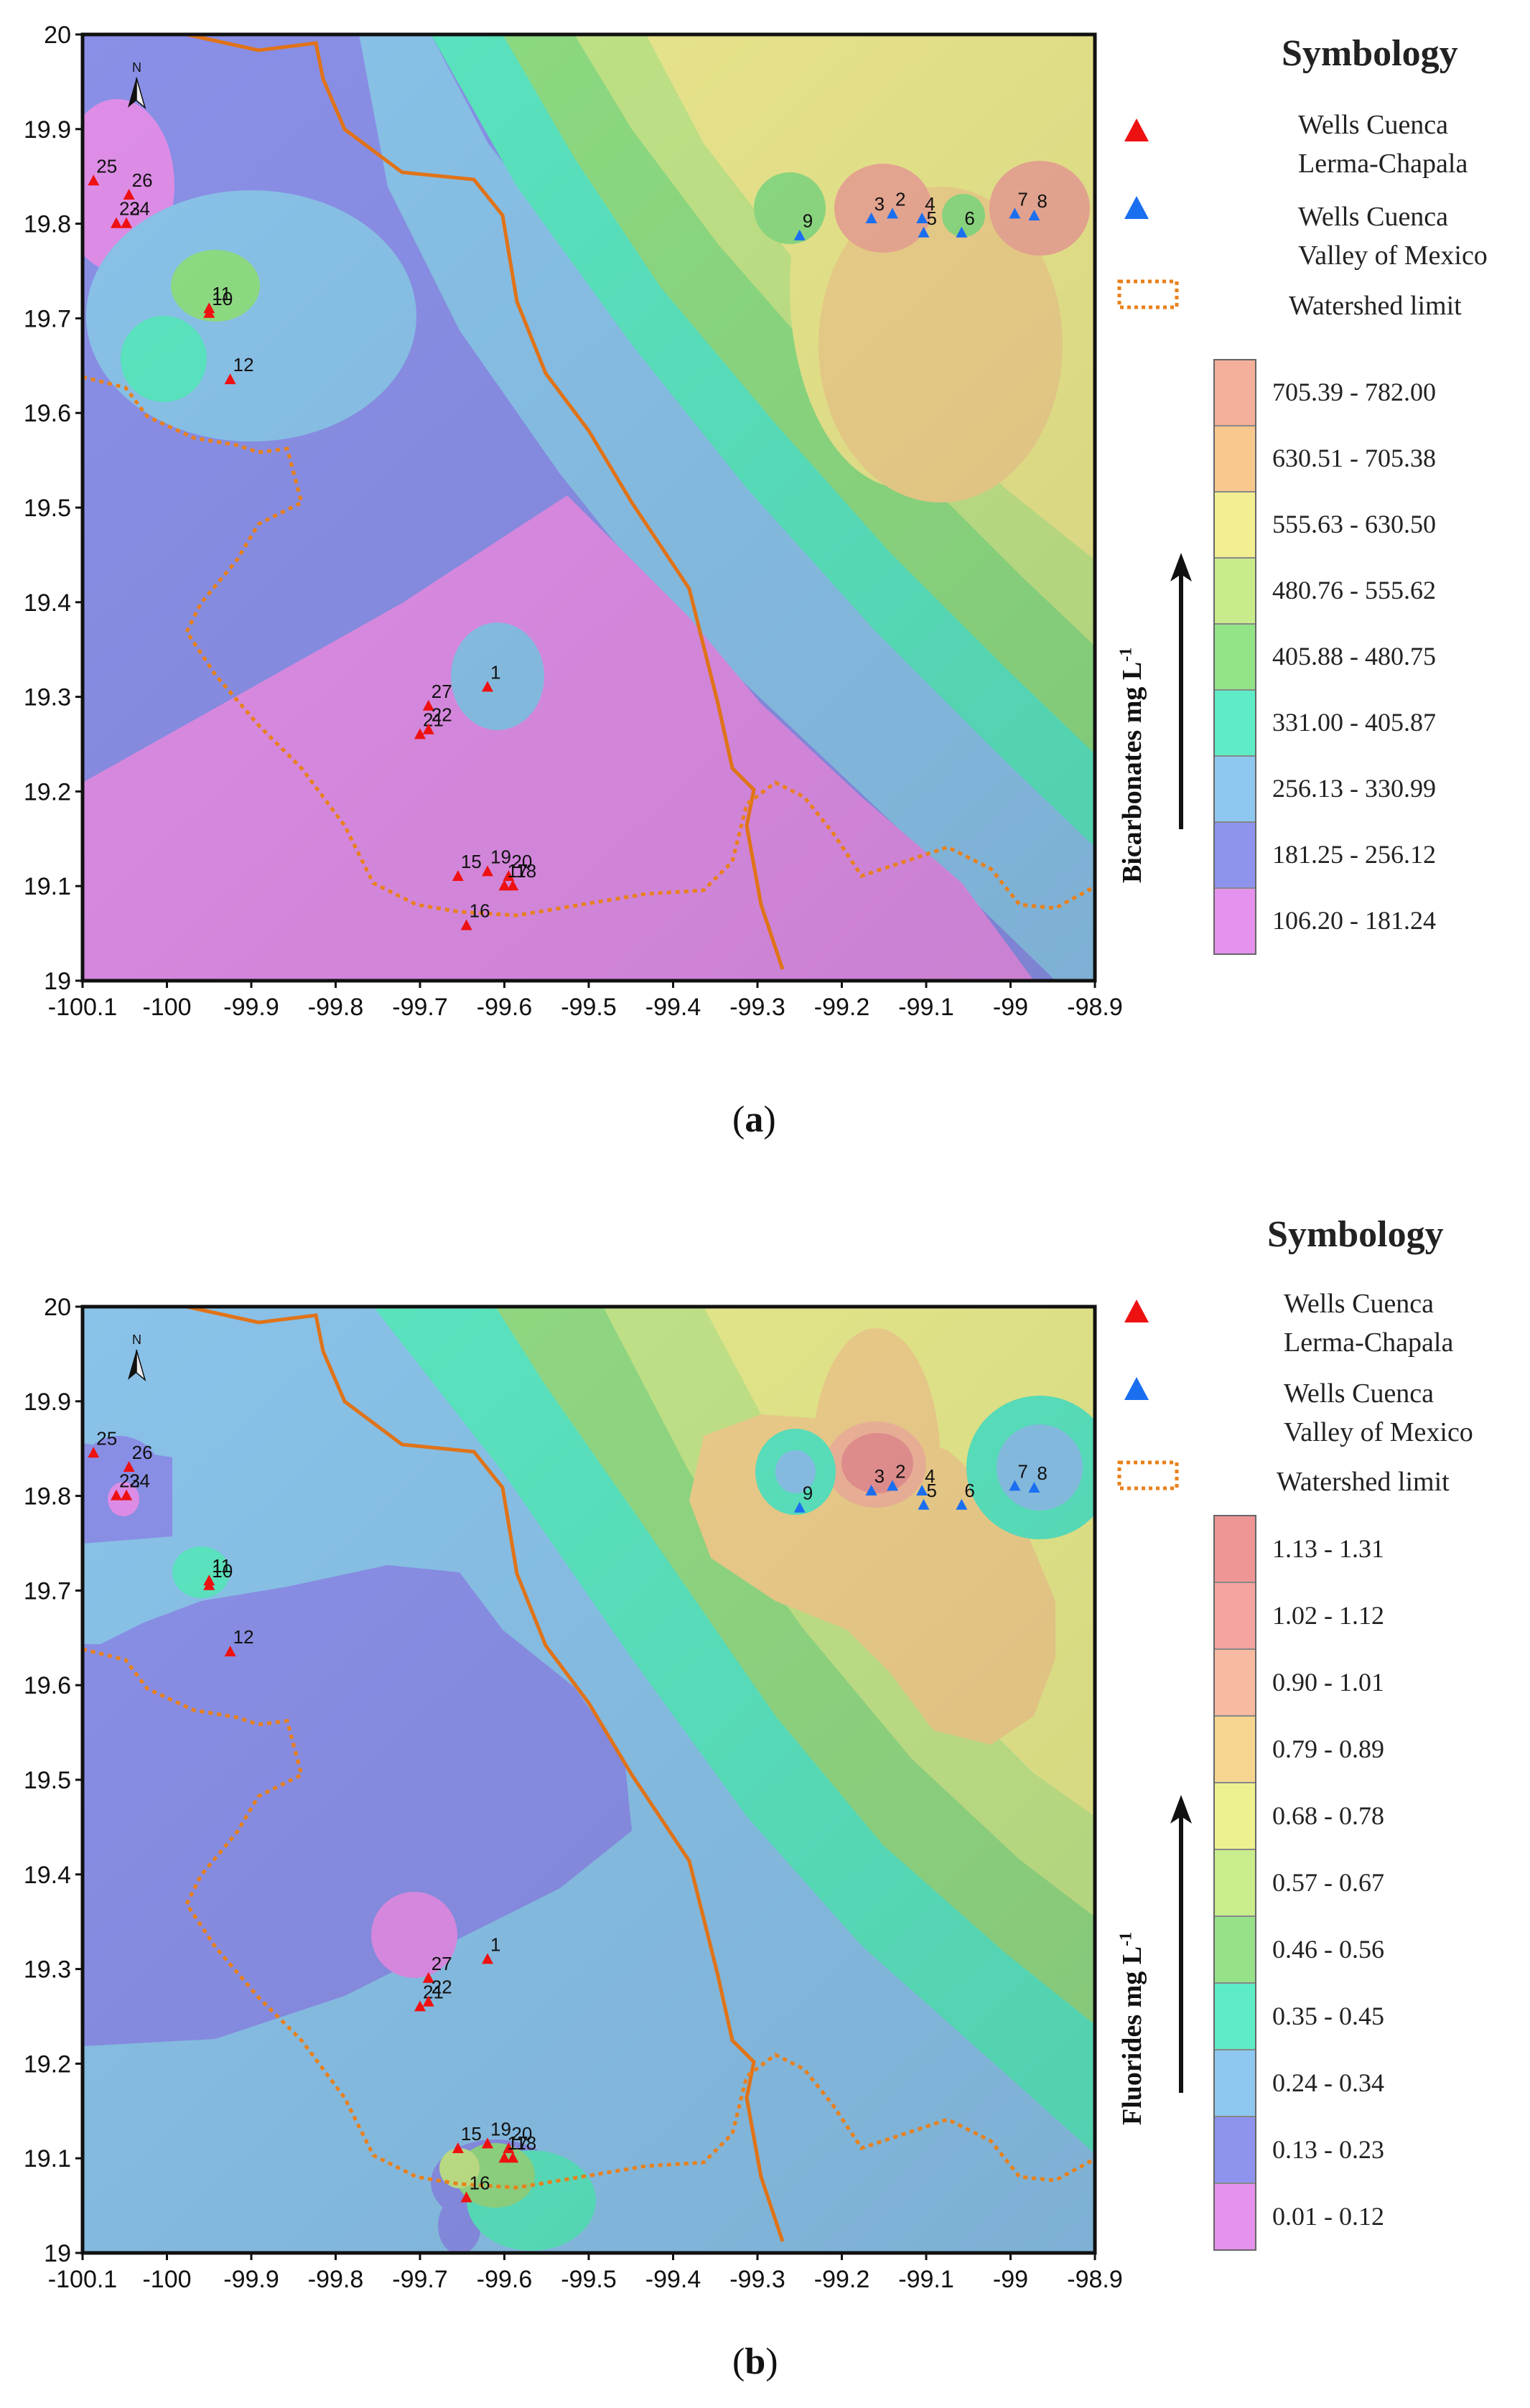  What do you see at coordinates (47, 318) in the screenshot?
I see `y-tick-label: 19.7` at bounding box center [47, 318].